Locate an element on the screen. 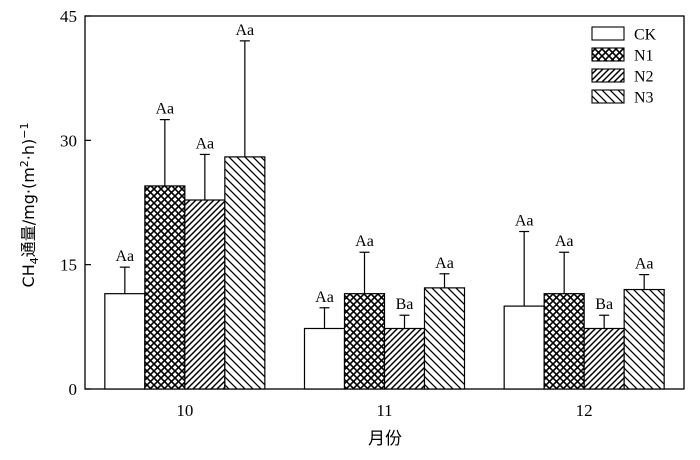  x-tick-label: 11 is located at coordinates (384, 410).